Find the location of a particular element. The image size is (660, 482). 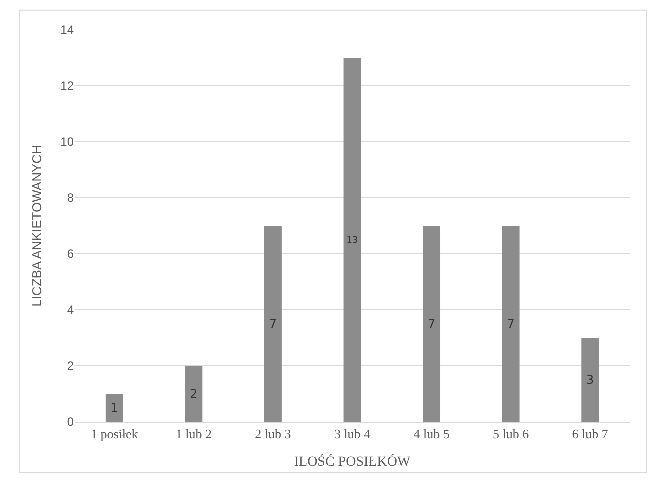

x-tick-label: 6 lub 7 is located at coordinates (590, 434).